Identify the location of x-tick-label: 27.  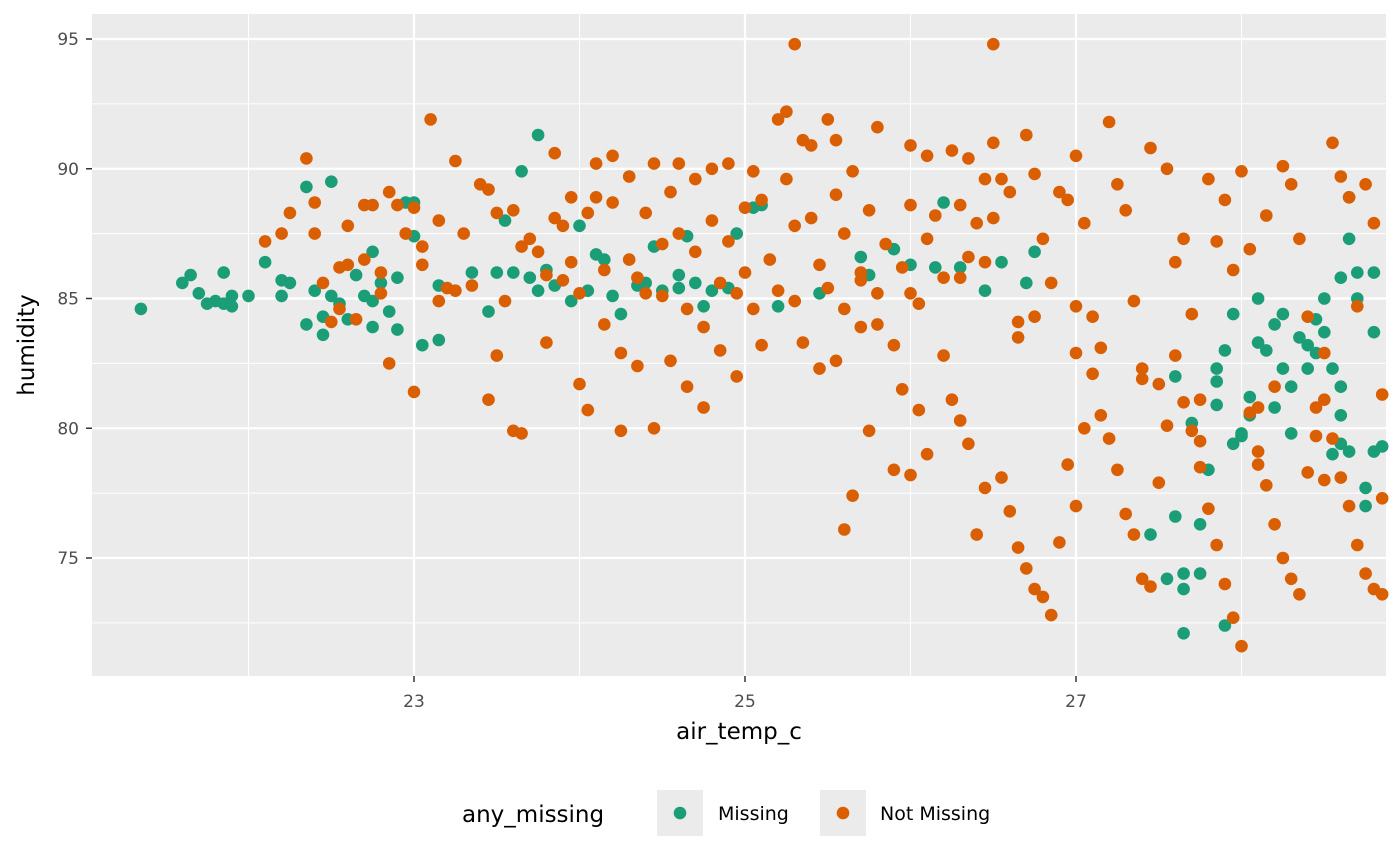
(1076, 702).